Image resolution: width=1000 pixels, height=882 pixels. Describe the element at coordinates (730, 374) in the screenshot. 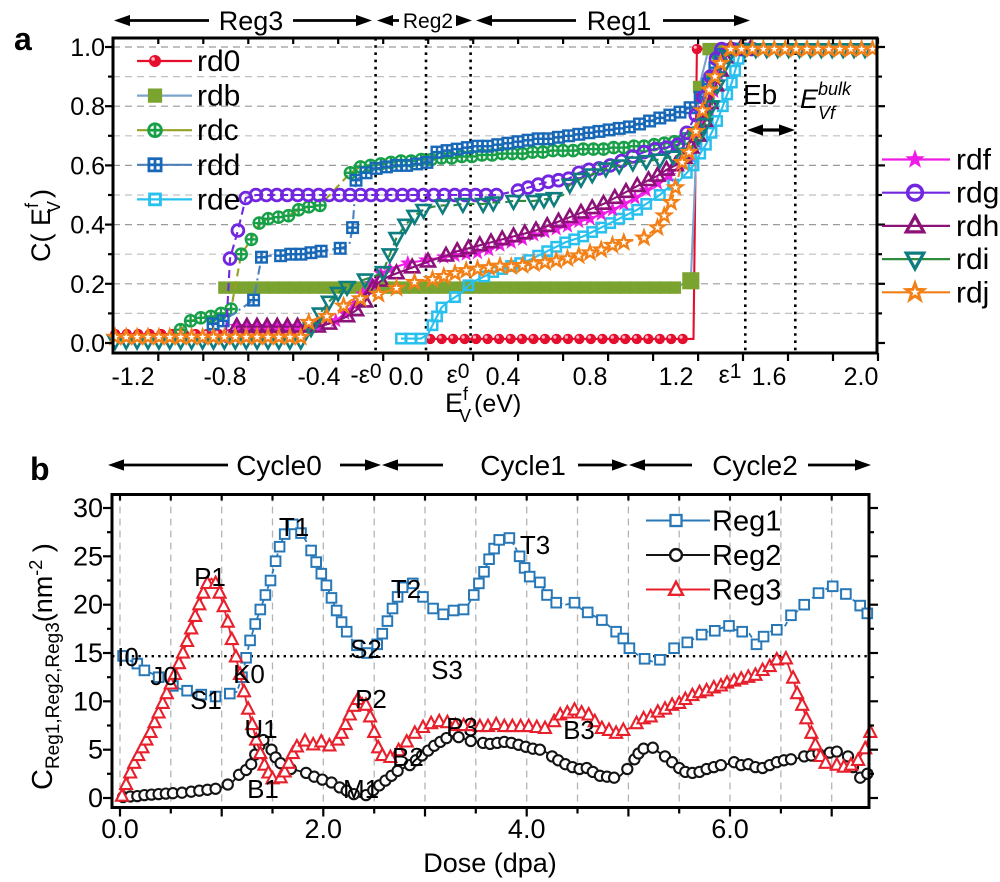

I see `svg-text: ε1` at that location.